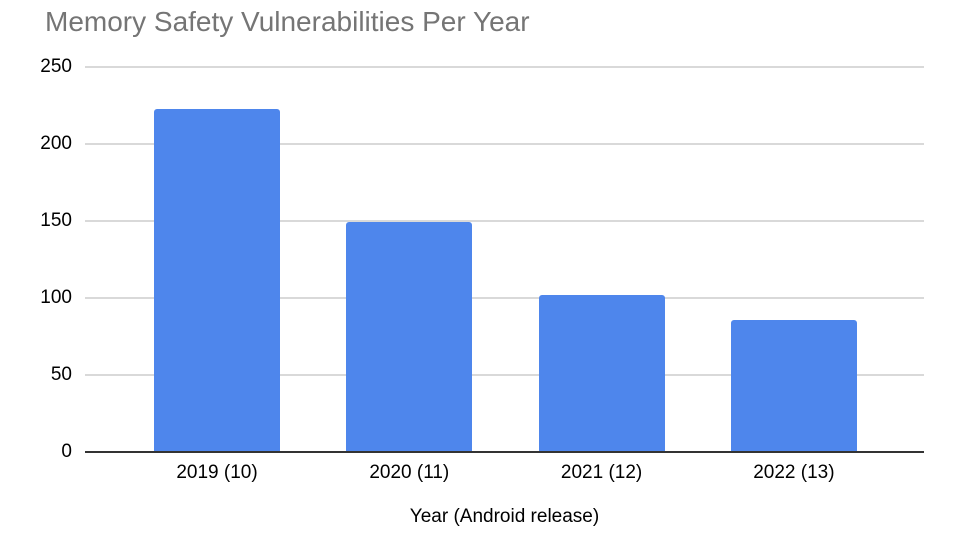 The image size is (968, 539). Describe the element at coordinates (56, 220) in the screenshot. I see `y-tick-label: 150` at that location.